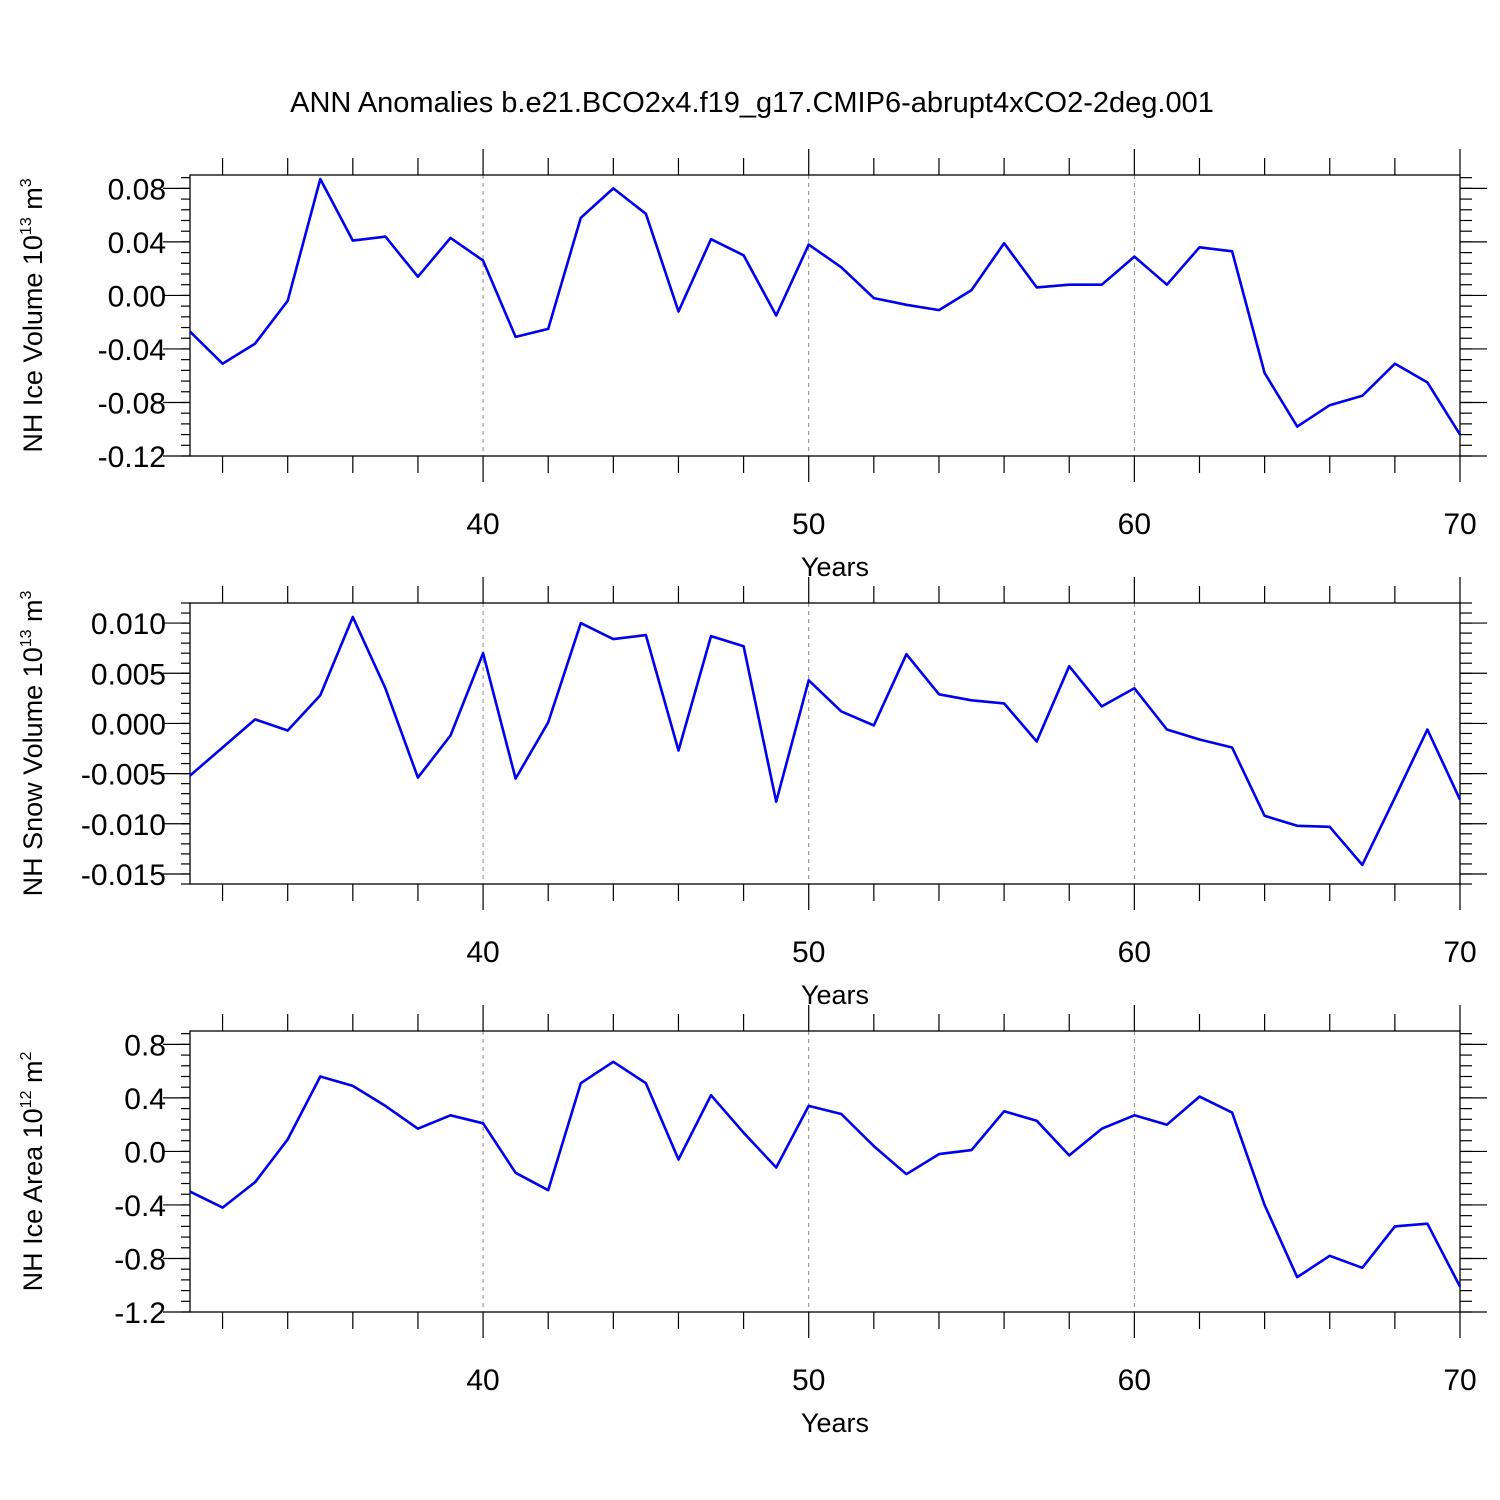  Describe the element at coordinates (128, 724) in the screenshot. I see `y-tick-label: 0.000` at that location.